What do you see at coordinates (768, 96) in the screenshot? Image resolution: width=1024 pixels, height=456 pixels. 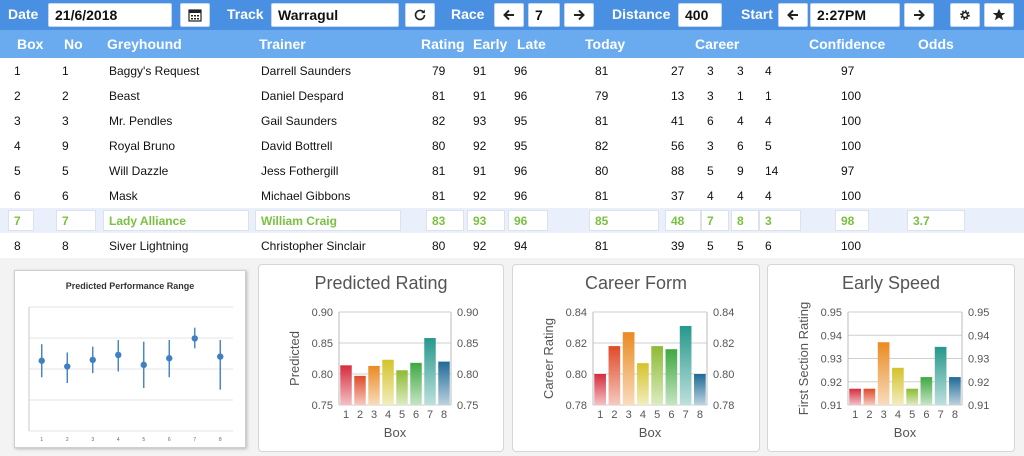 I see `cell-career-thirds: 1` at bounding box center [768, 96].